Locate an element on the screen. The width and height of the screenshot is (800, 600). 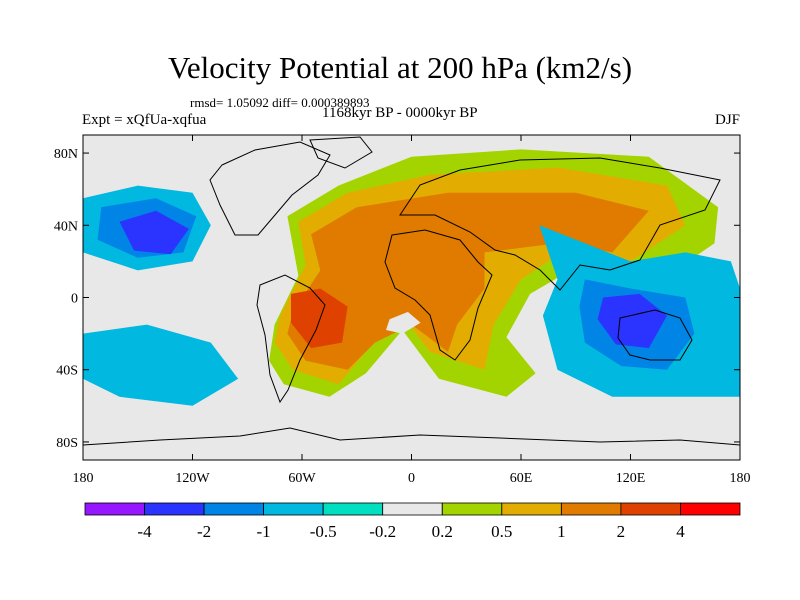
stats-line: rmsd= 1.05092 diff= 0.000389893 is located at coordinates (280, 102).